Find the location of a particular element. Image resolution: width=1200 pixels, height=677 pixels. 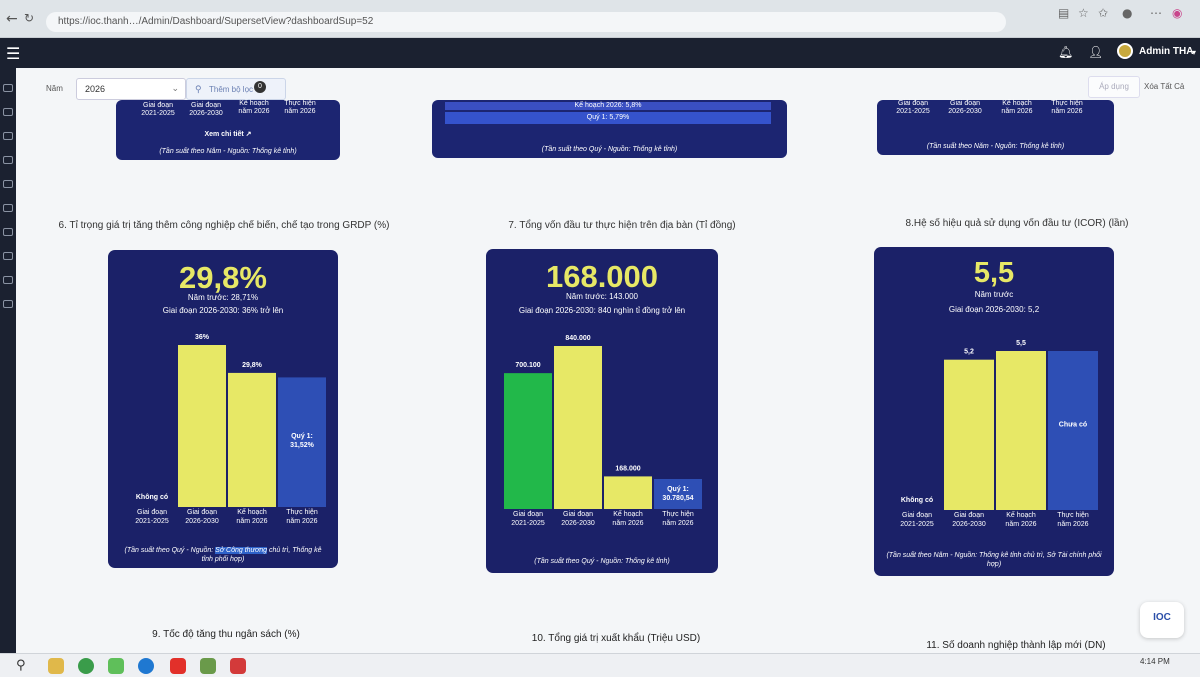

back-icon: ← is located at coordinates (12, 19).